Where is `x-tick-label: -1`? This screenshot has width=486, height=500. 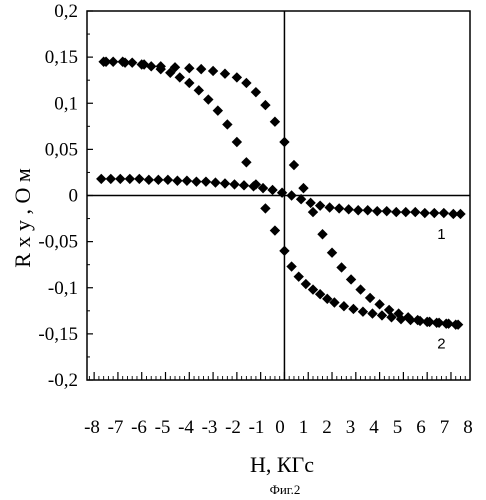 x-tick-label: -1 is located at coordinates (257, 427).